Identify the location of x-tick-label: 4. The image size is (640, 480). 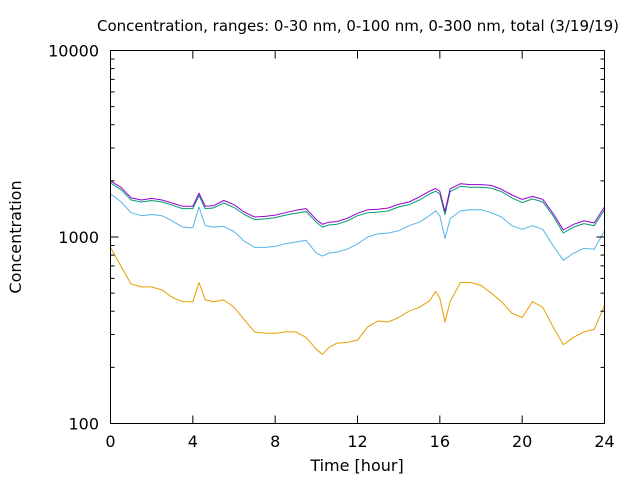
(193, 441).